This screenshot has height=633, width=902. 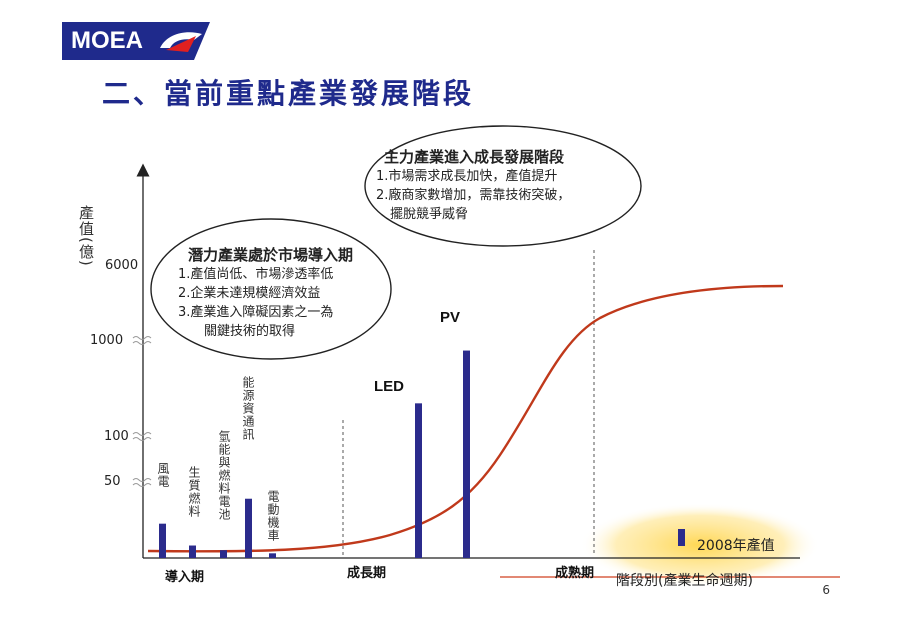 What do you see at coordinates (223, 554) in the screenshot?
I see `bar-hydrogen` at bounding box center [223, 554].